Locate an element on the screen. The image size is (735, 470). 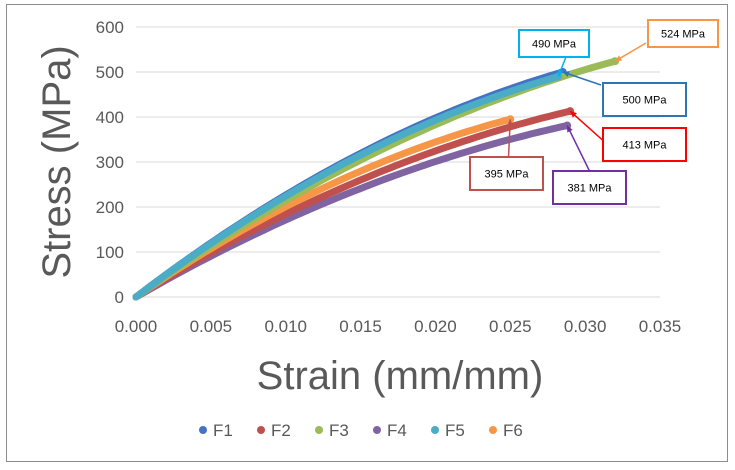
callout-box-f5 is located at coordinates (554, 43).